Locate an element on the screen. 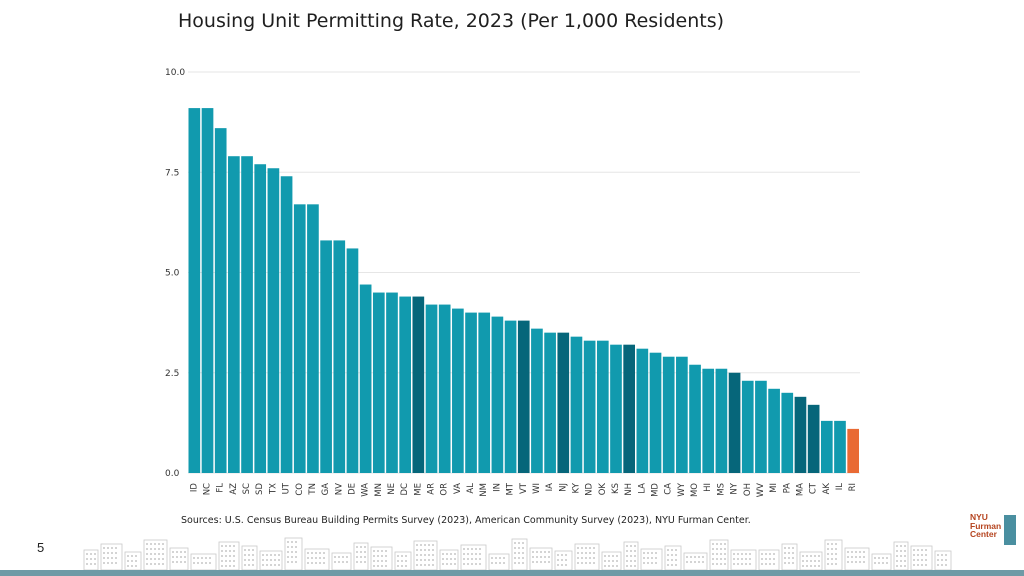  skyline-decoration is located at coordinates (512, 556).